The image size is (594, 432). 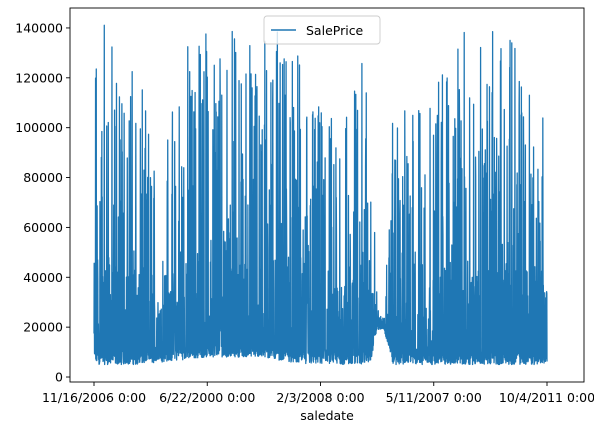 What do you see at coordinates (42, 202) in the screenshot?
I see `y-axis: 0 20000 40000 60000 80000 100000 120000 140000` at bounding box center [42, 202].